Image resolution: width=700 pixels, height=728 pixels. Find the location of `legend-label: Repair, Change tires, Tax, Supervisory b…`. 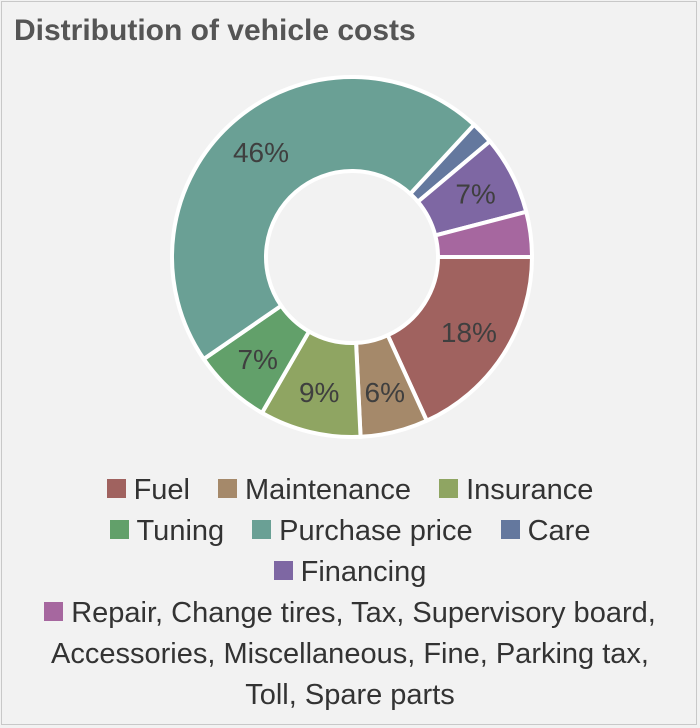

legend-label: Repair, Change tires, Tax, Supervisory b… is located at coordinates (353, 654).